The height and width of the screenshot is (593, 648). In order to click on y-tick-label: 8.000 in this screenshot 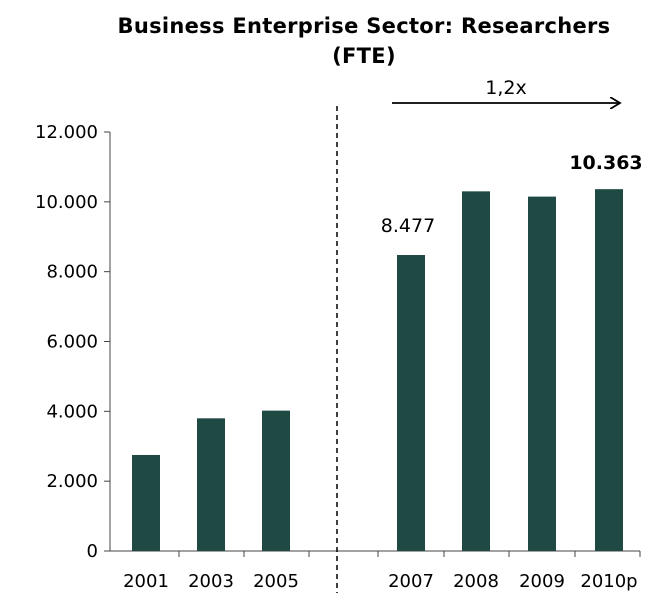, I will do `click(72, 272)`.